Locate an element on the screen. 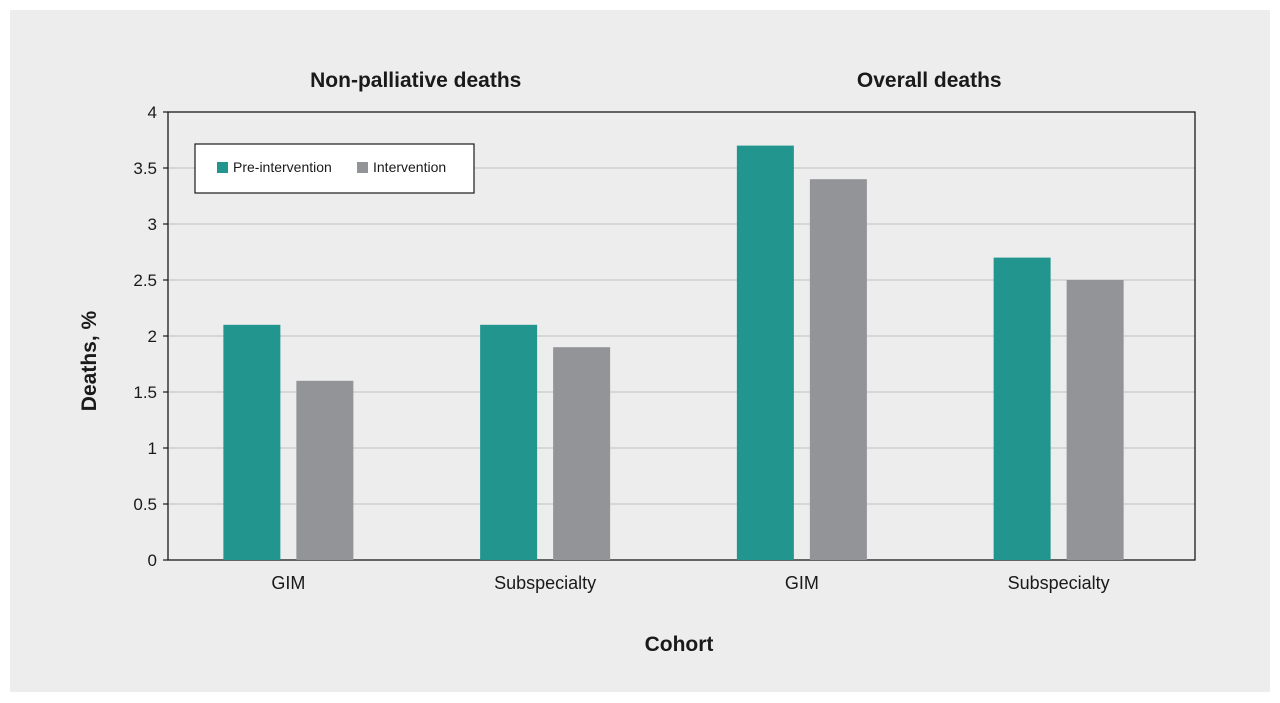 The width and height of the screenshot is (1280, 703). y-tick-label: 3 is located at coordinates (152, 224).